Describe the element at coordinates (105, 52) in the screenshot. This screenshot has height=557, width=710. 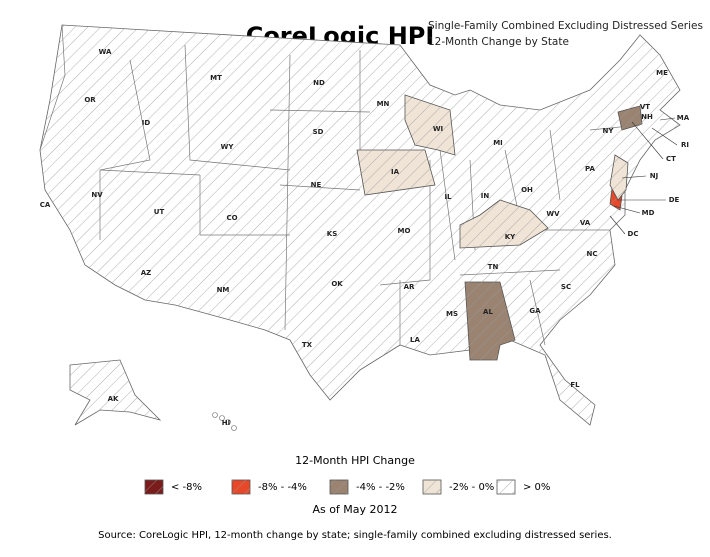
I see `state-label: WA` at that location.